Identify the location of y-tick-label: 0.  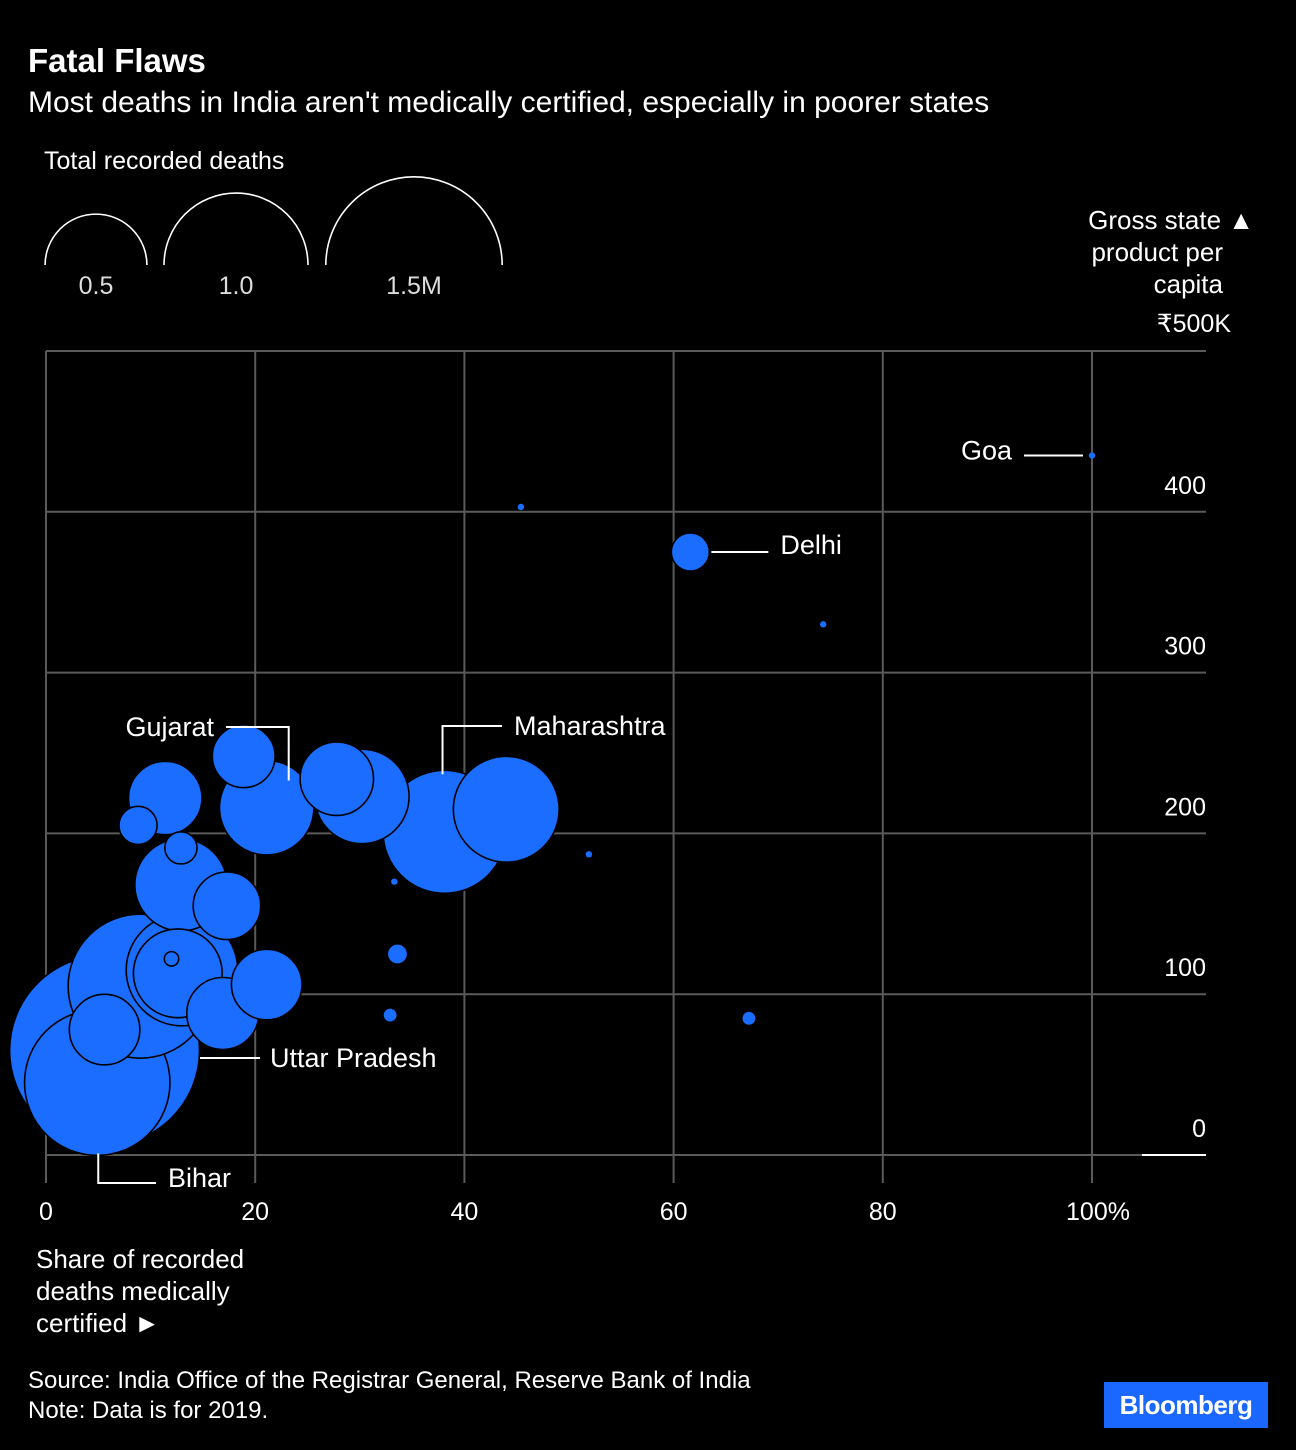
(1199, 1129).